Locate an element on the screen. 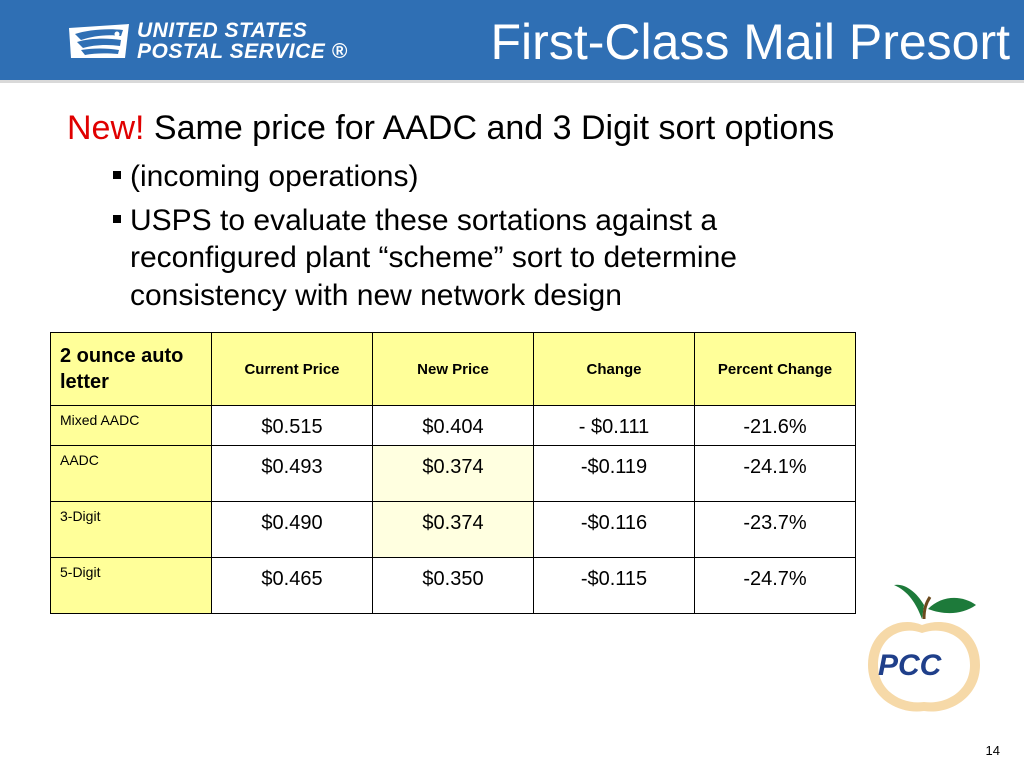 The image size is (1024, 768). column-header: Percent Change is located at coordinates (775, 369).